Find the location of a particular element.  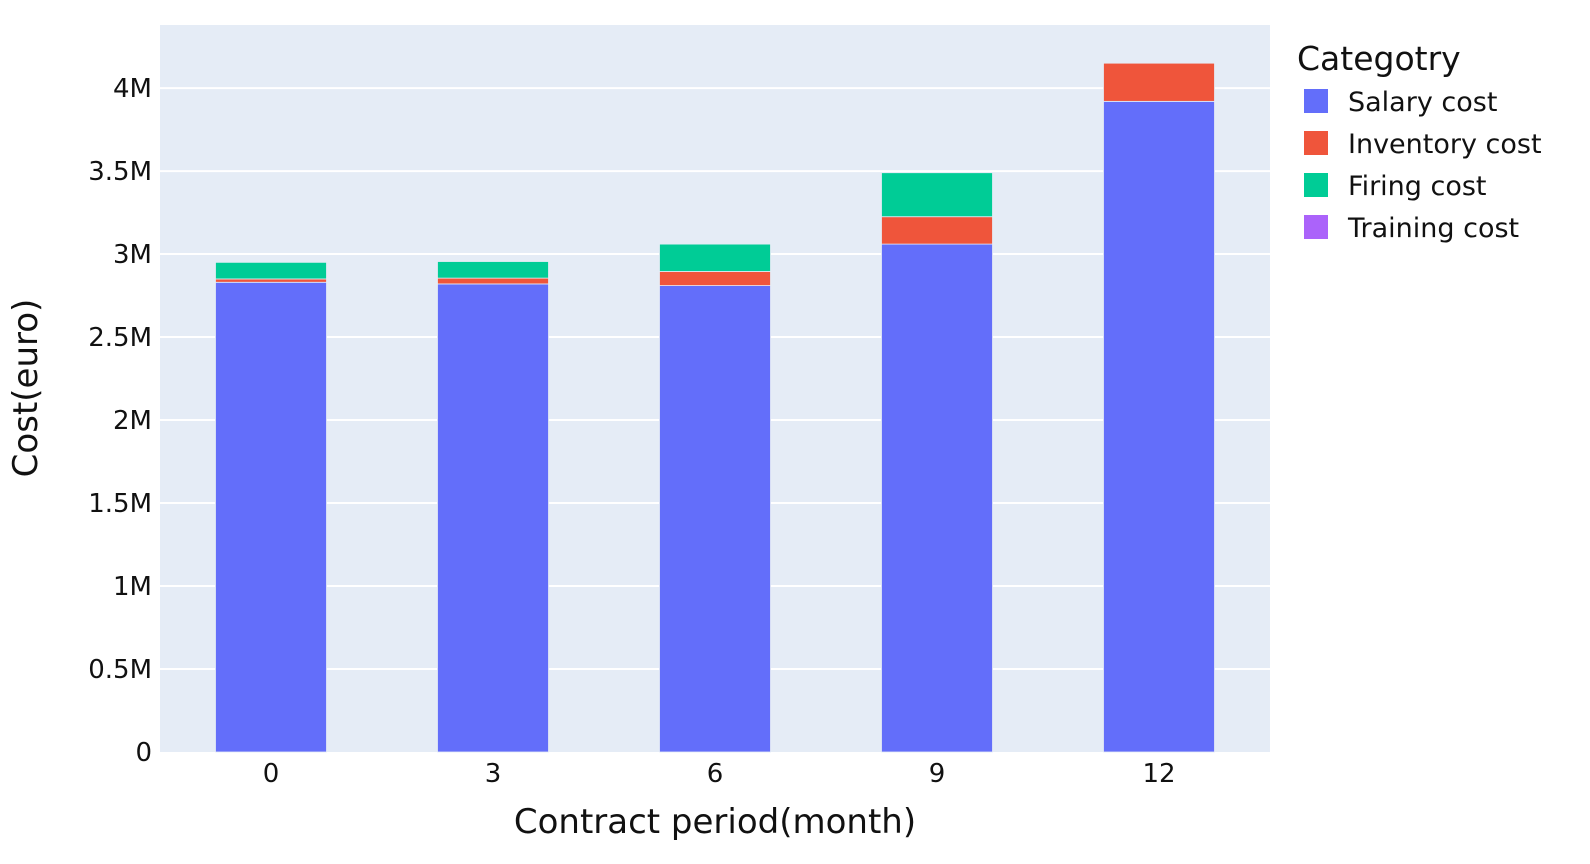

y-tick-label: 2M is located at coordinates (132, 421).